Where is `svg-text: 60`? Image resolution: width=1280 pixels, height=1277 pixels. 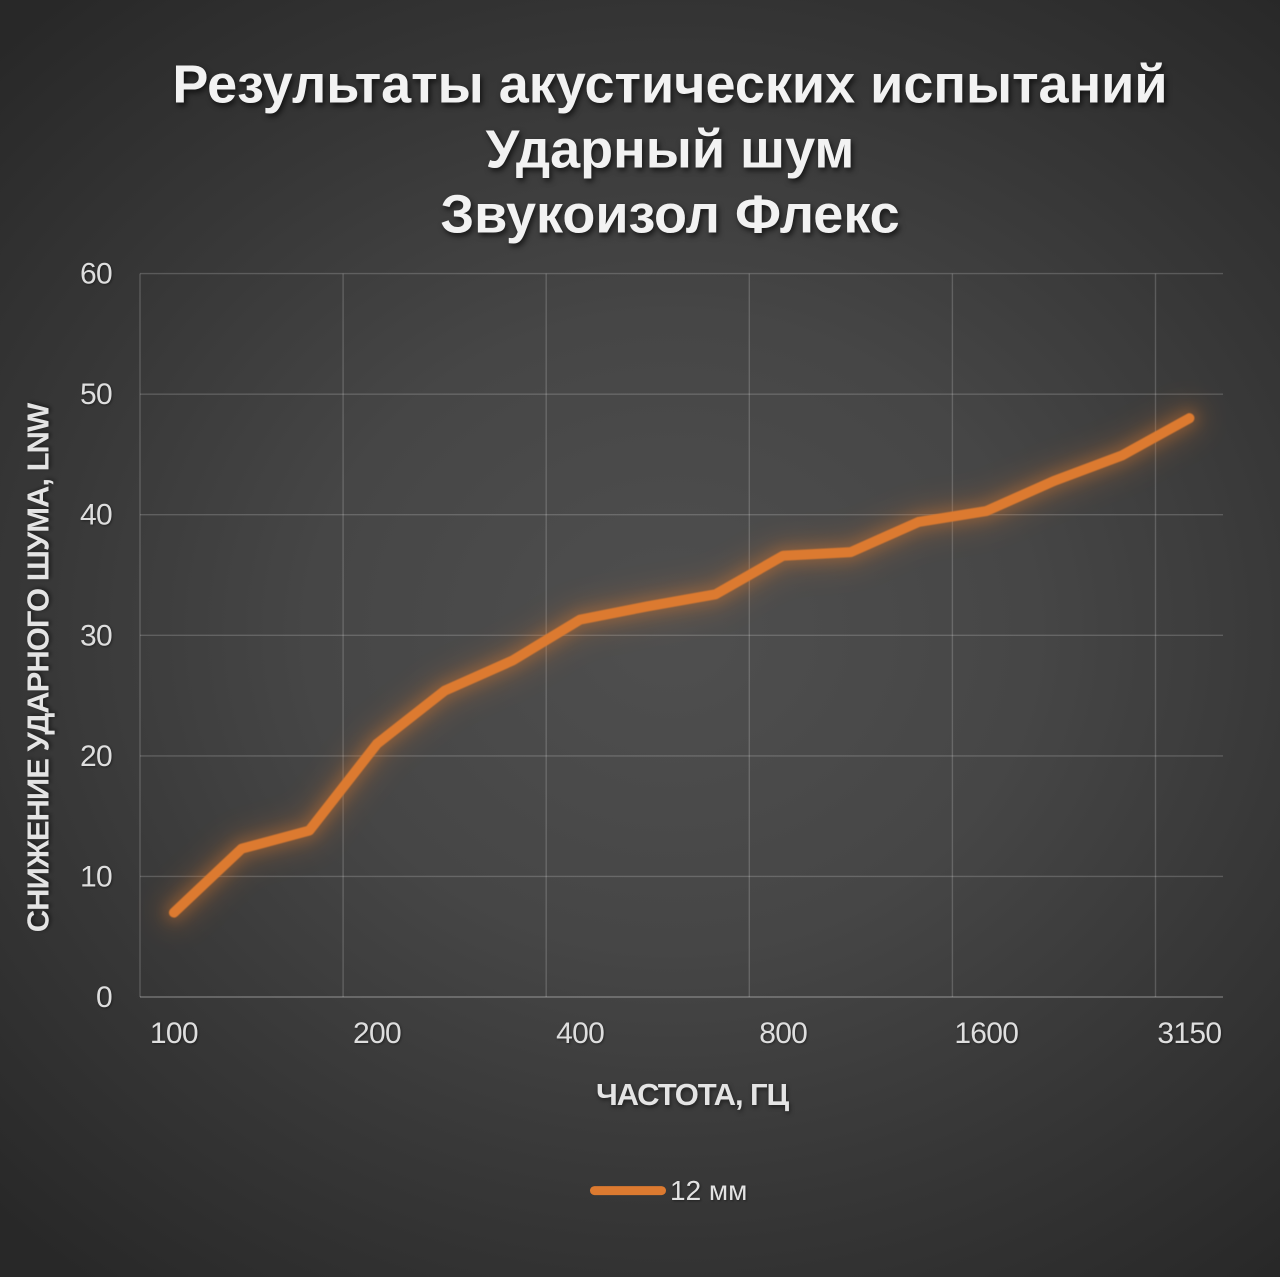
svg-text: 60 is located at coordinates (96, 274).